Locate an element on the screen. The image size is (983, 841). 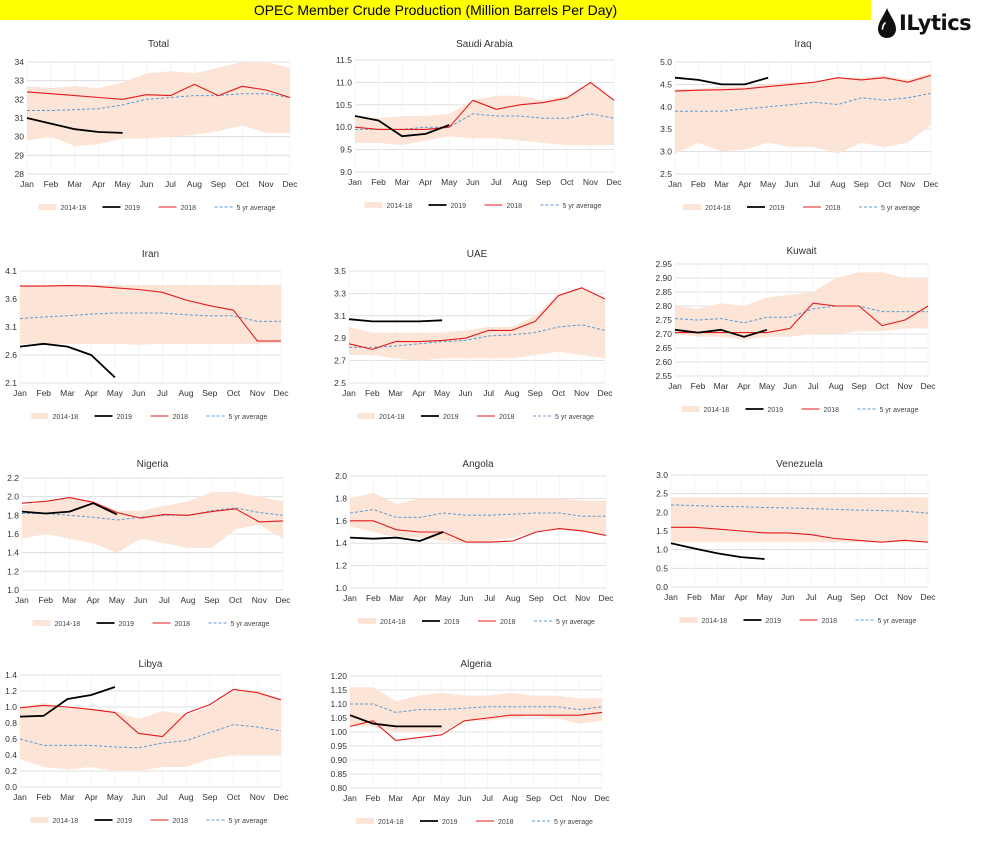
chart-title: UAE is located at coordinates (477, 254).